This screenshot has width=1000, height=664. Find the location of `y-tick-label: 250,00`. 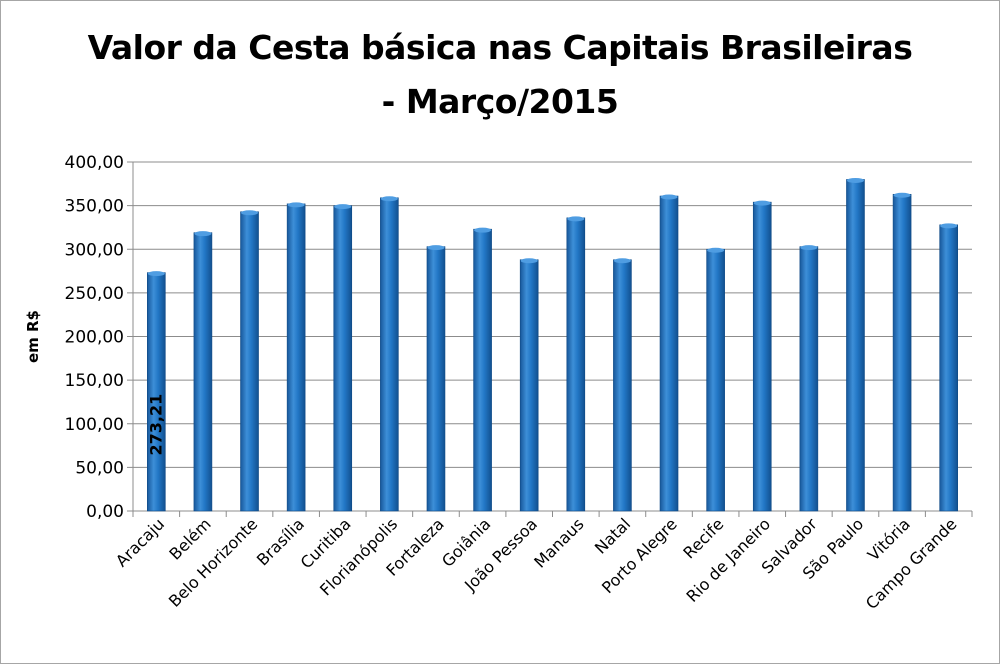

y-tick-label: 250,00 is located at coordinates (94, 294).